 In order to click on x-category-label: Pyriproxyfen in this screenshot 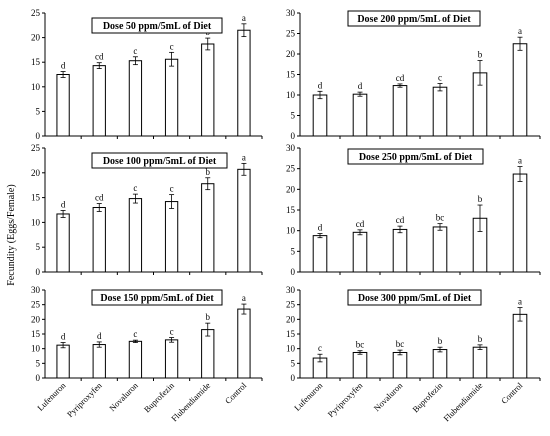, I will do `click(345, 399)`.